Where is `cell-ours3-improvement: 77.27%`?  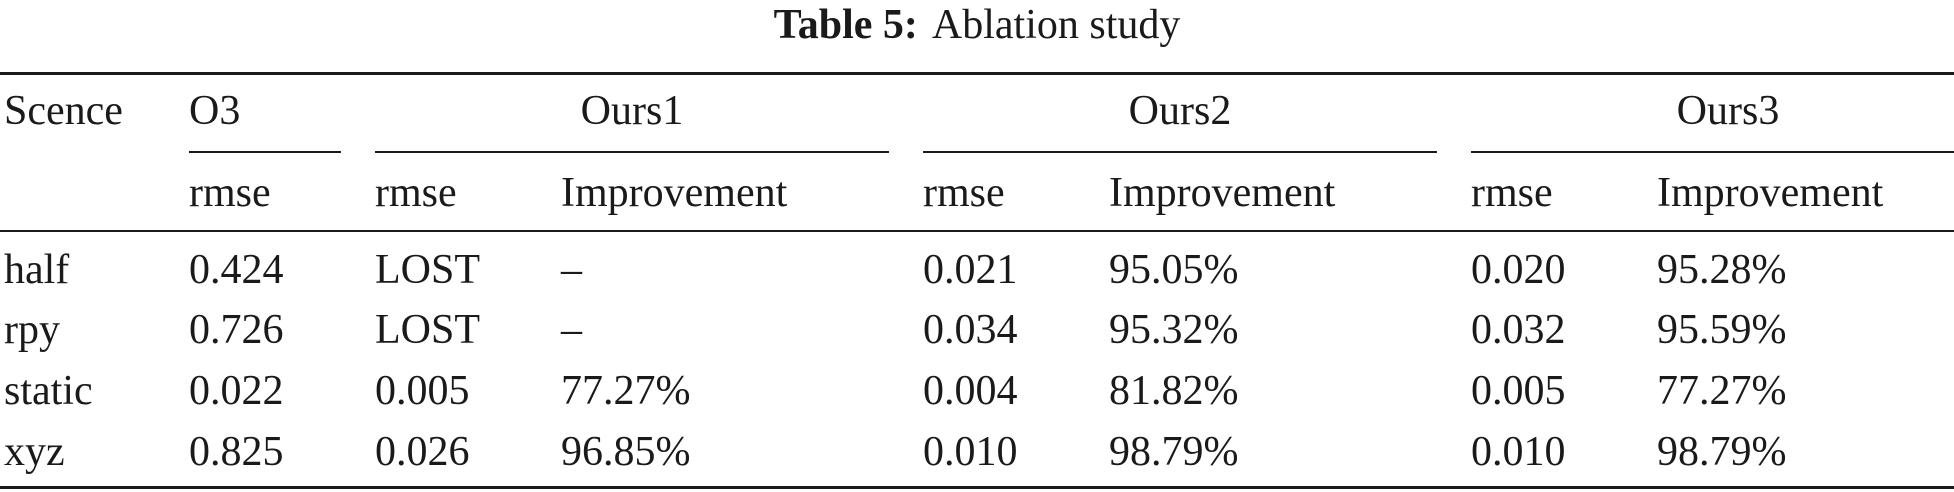
cell-ours3-improvement: 77.27% is located at coordinates (1722, 391).